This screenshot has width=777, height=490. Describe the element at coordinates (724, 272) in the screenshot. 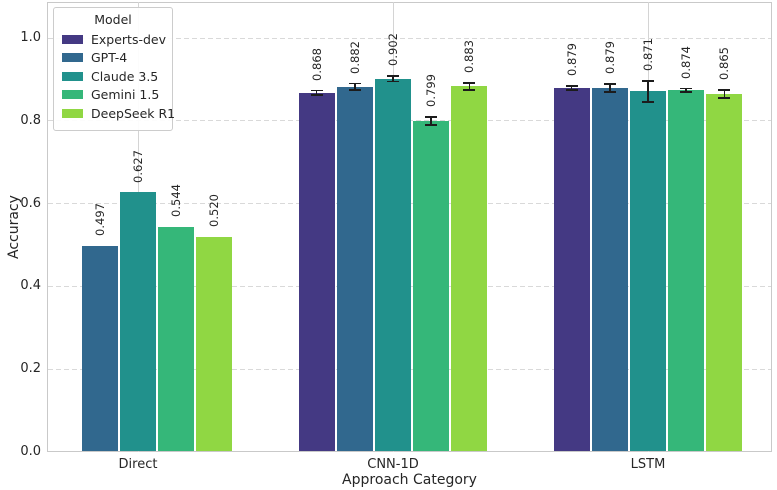

I see `bar-deepseek-r1-lstm` at that location.